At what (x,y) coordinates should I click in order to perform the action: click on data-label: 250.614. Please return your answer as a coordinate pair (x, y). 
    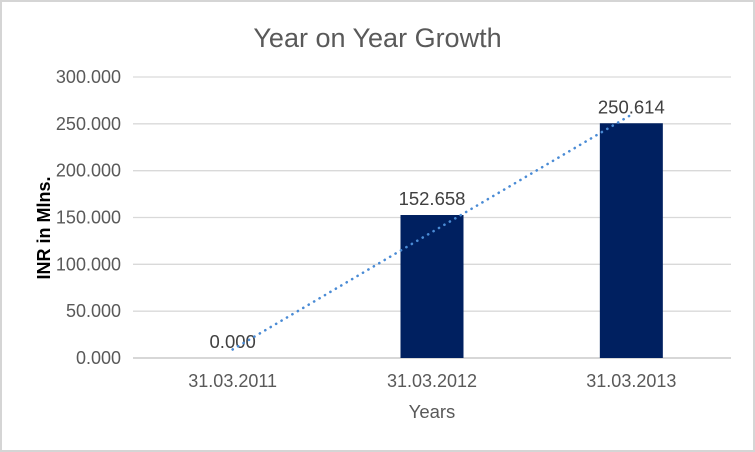
    Looking at the image, I should click on (631, 106).